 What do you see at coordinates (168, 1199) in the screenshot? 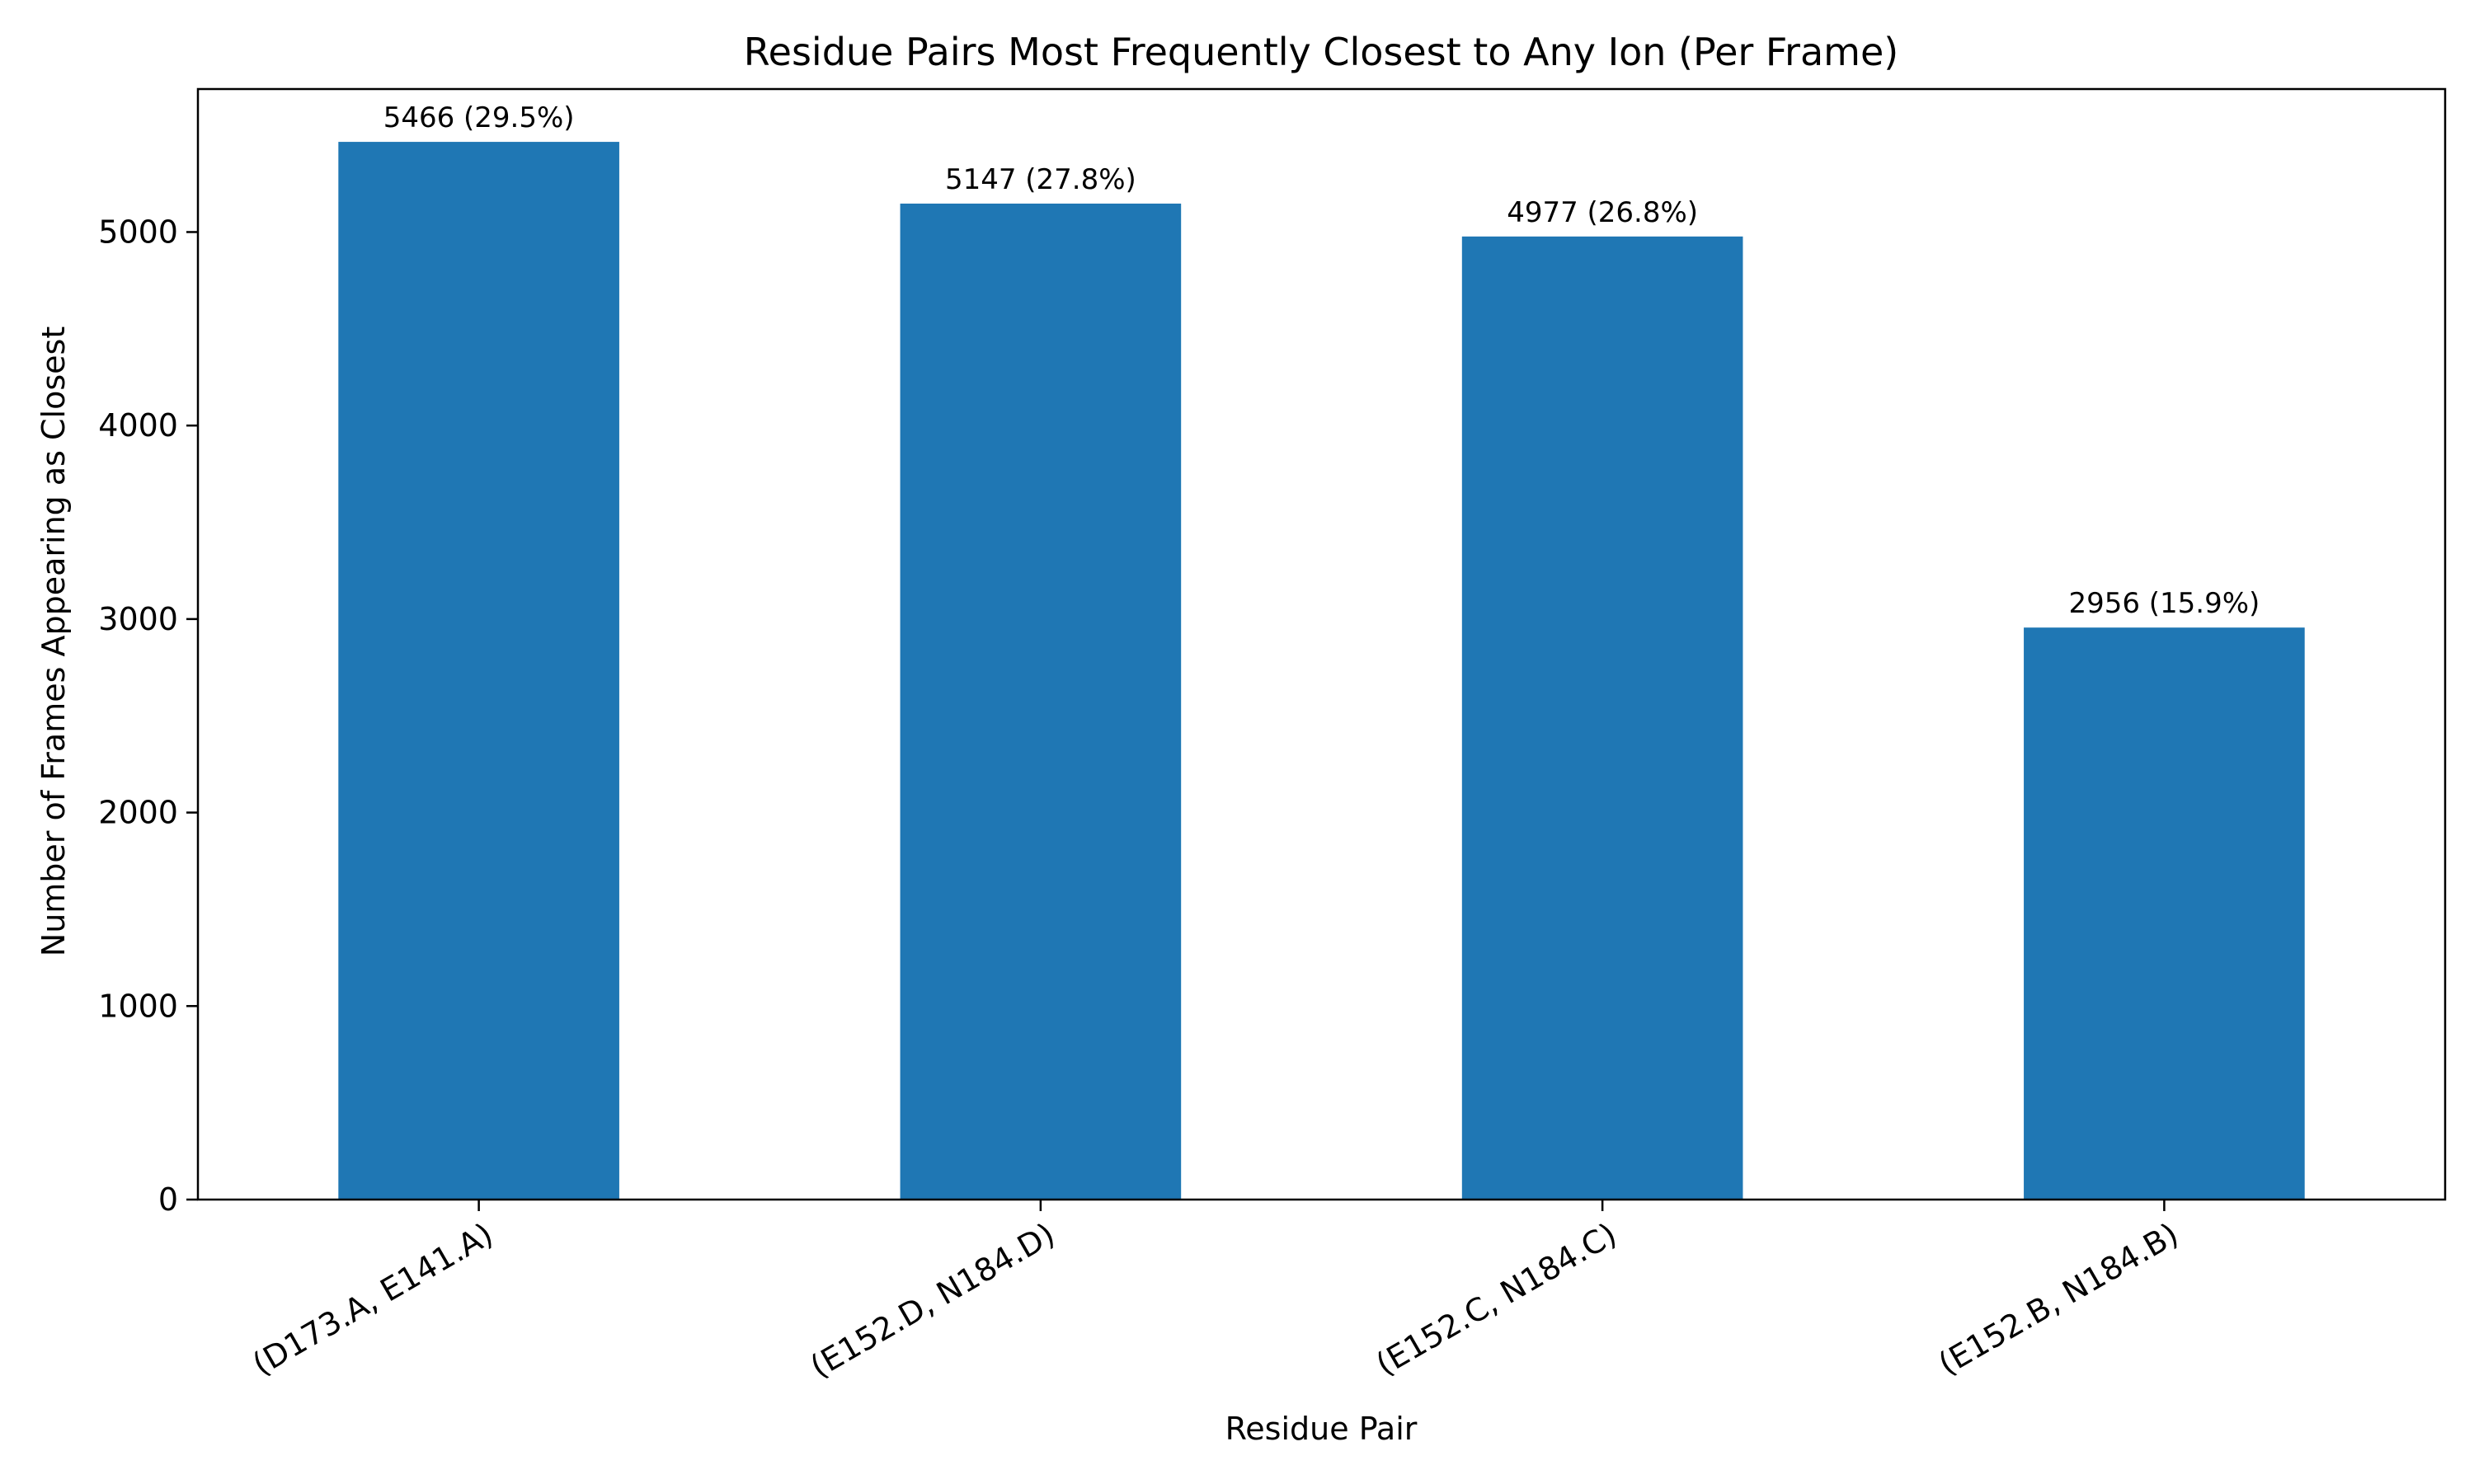
I see `y-tick-label: 0` at bounding box center [168, 1199].